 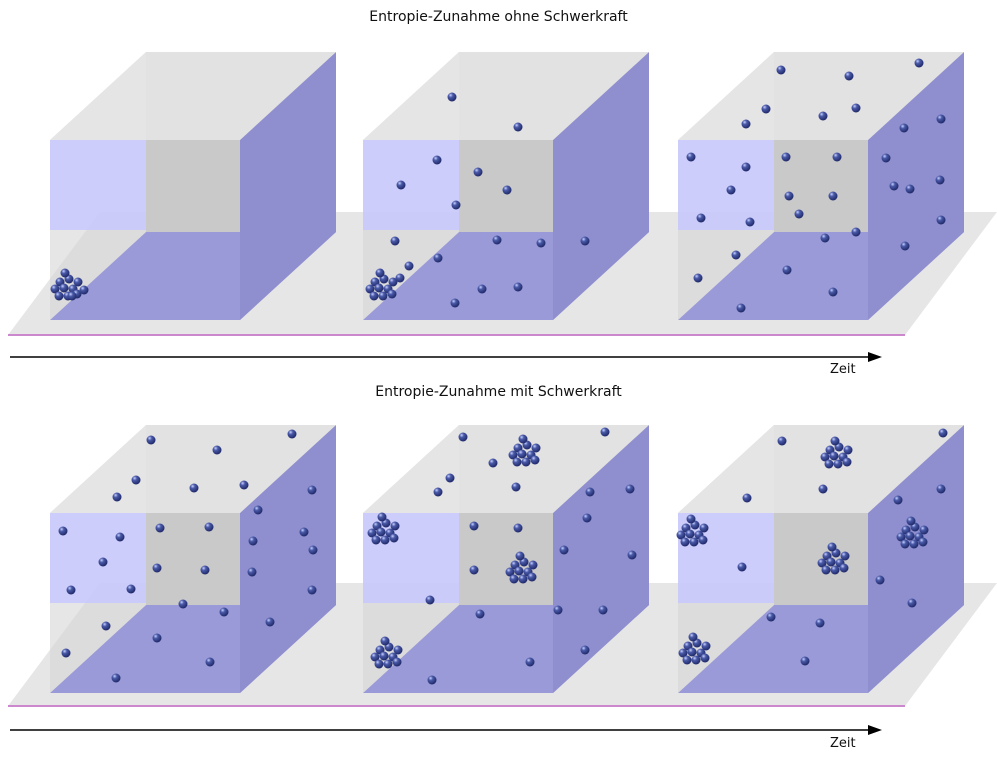 I want to click on time-arrow-bottom-head, so click(x=875, y=730).